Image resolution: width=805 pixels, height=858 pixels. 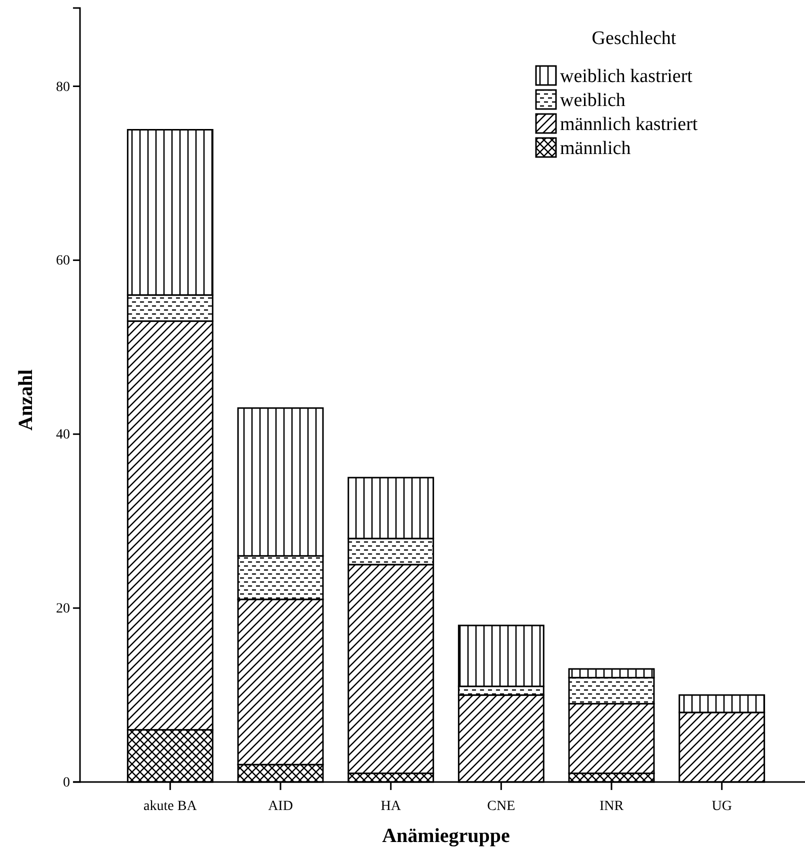 I want to click on y-tick-label: 20, so click(x=63, y=609).